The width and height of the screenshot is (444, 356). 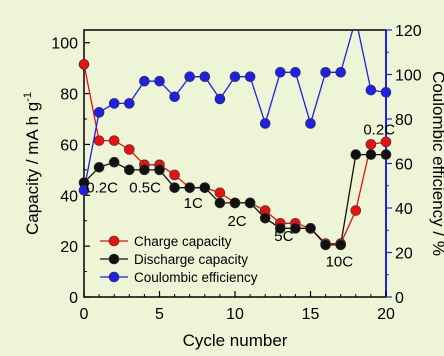 I want to click on y2-tick-label: 120, so click(x=408, y=31).